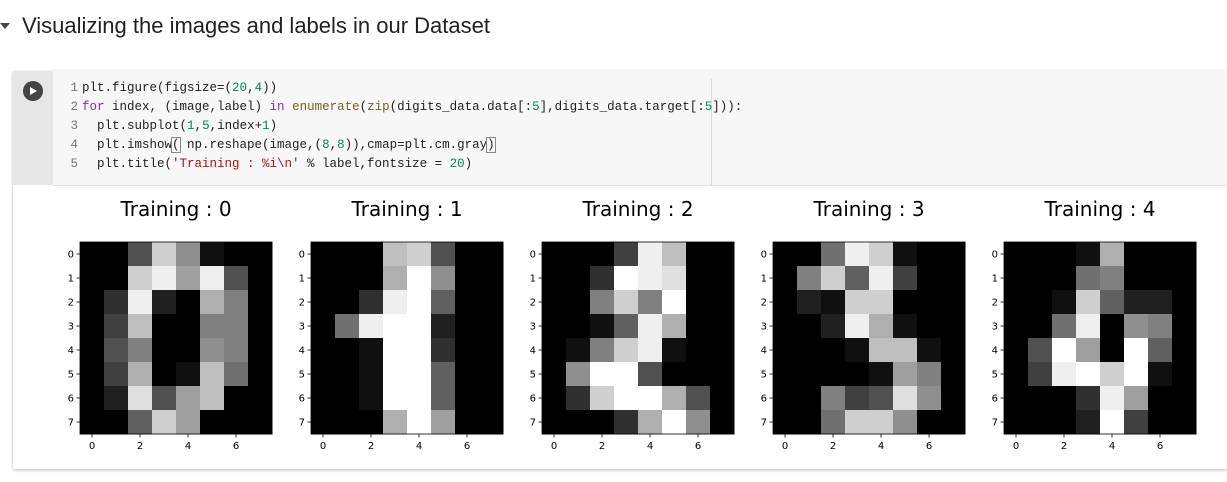  What do you see at coordinates (165, 126) in the screenshot?
I see `code-line: 3 plt.subplot(1,5,index+1)` at bounding box center [165, 126].